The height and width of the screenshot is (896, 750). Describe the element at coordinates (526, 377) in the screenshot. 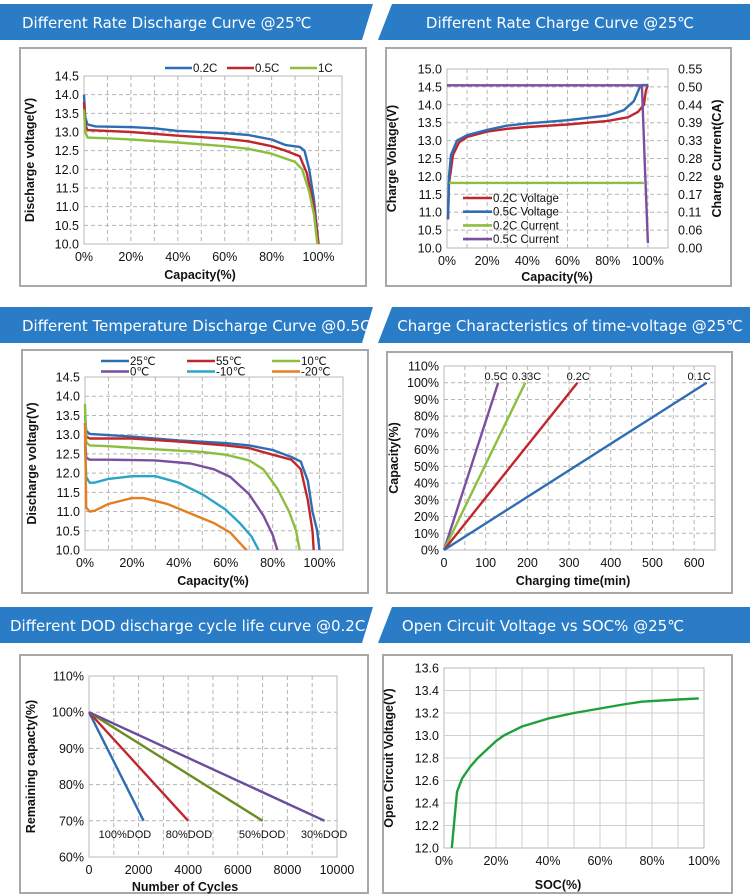

I see `series-label: 0.33C` at that location.